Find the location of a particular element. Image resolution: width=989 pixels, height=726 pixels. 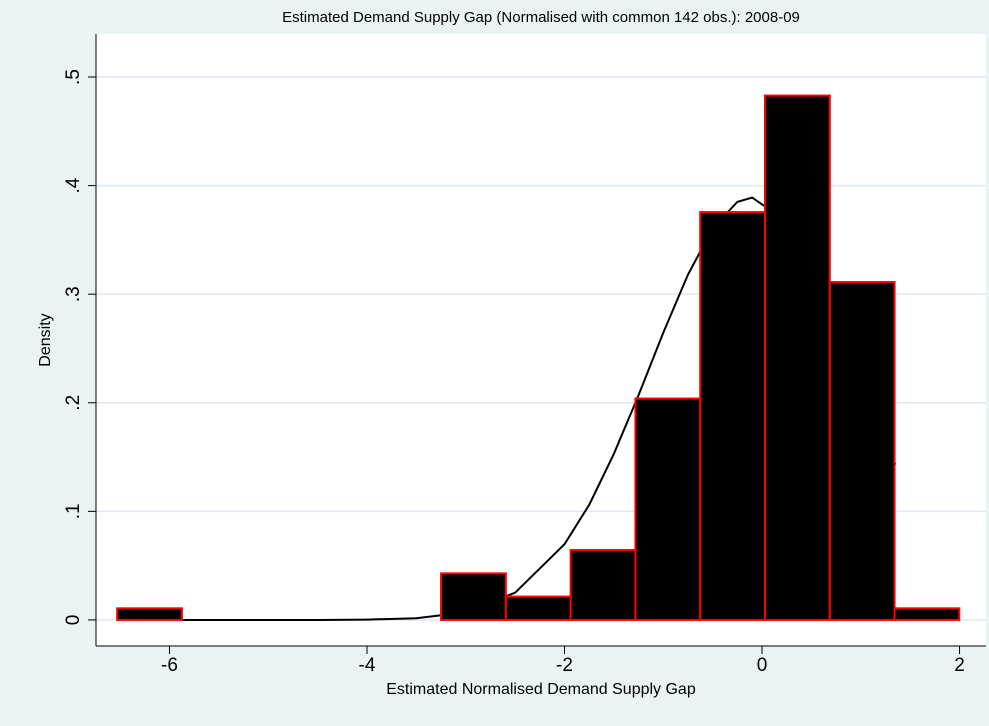

x-tick-label: -6 is located at coordinates (169, 665).